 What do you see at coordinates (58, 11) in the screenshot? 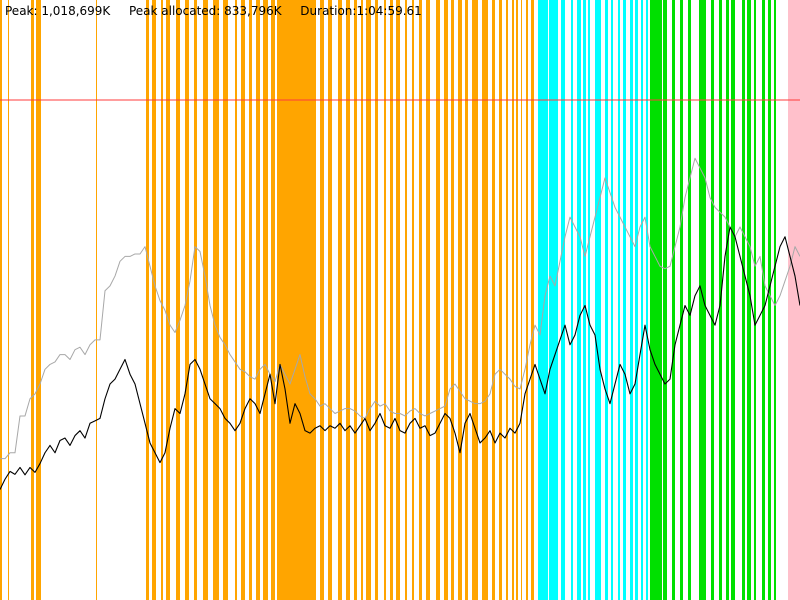
I see `peak-text: Peak: 1,018,699K` at bounding box center [58, 11].